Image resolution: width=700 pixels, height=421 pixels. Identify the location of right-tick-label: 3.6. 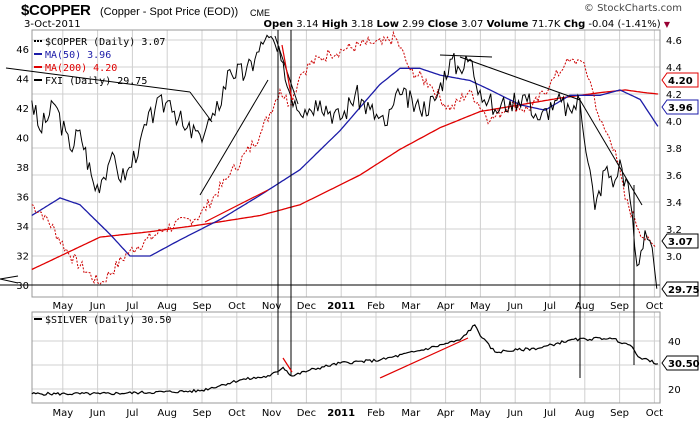
(674, 176).